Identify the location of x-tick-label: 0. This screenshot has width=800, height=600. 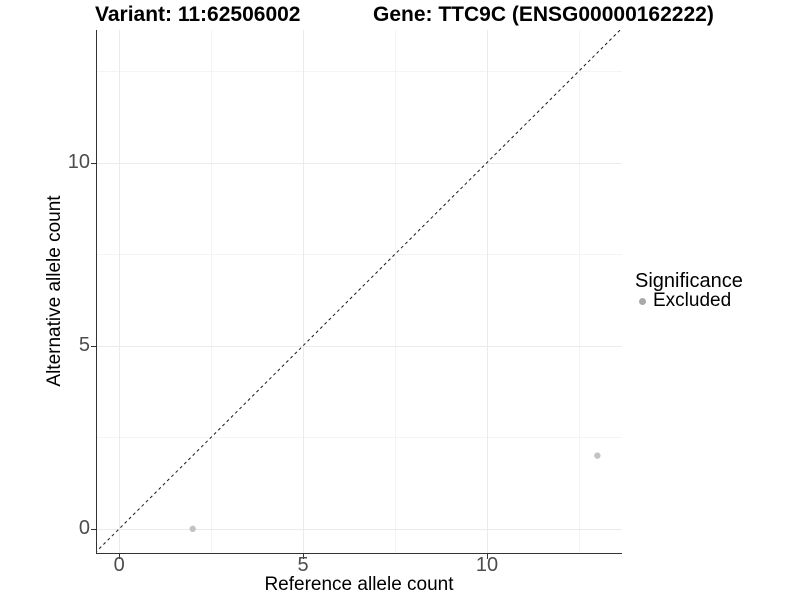
(119, 565).